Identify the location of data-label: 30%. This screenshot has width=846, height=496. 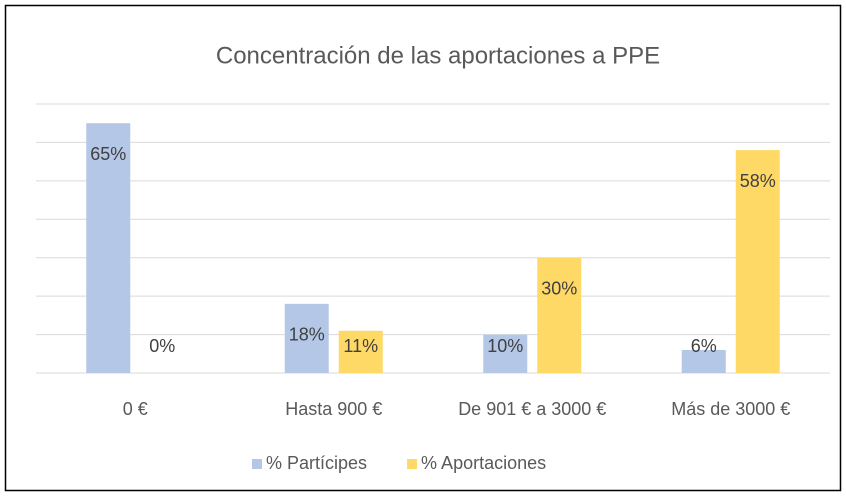
(559, 288).